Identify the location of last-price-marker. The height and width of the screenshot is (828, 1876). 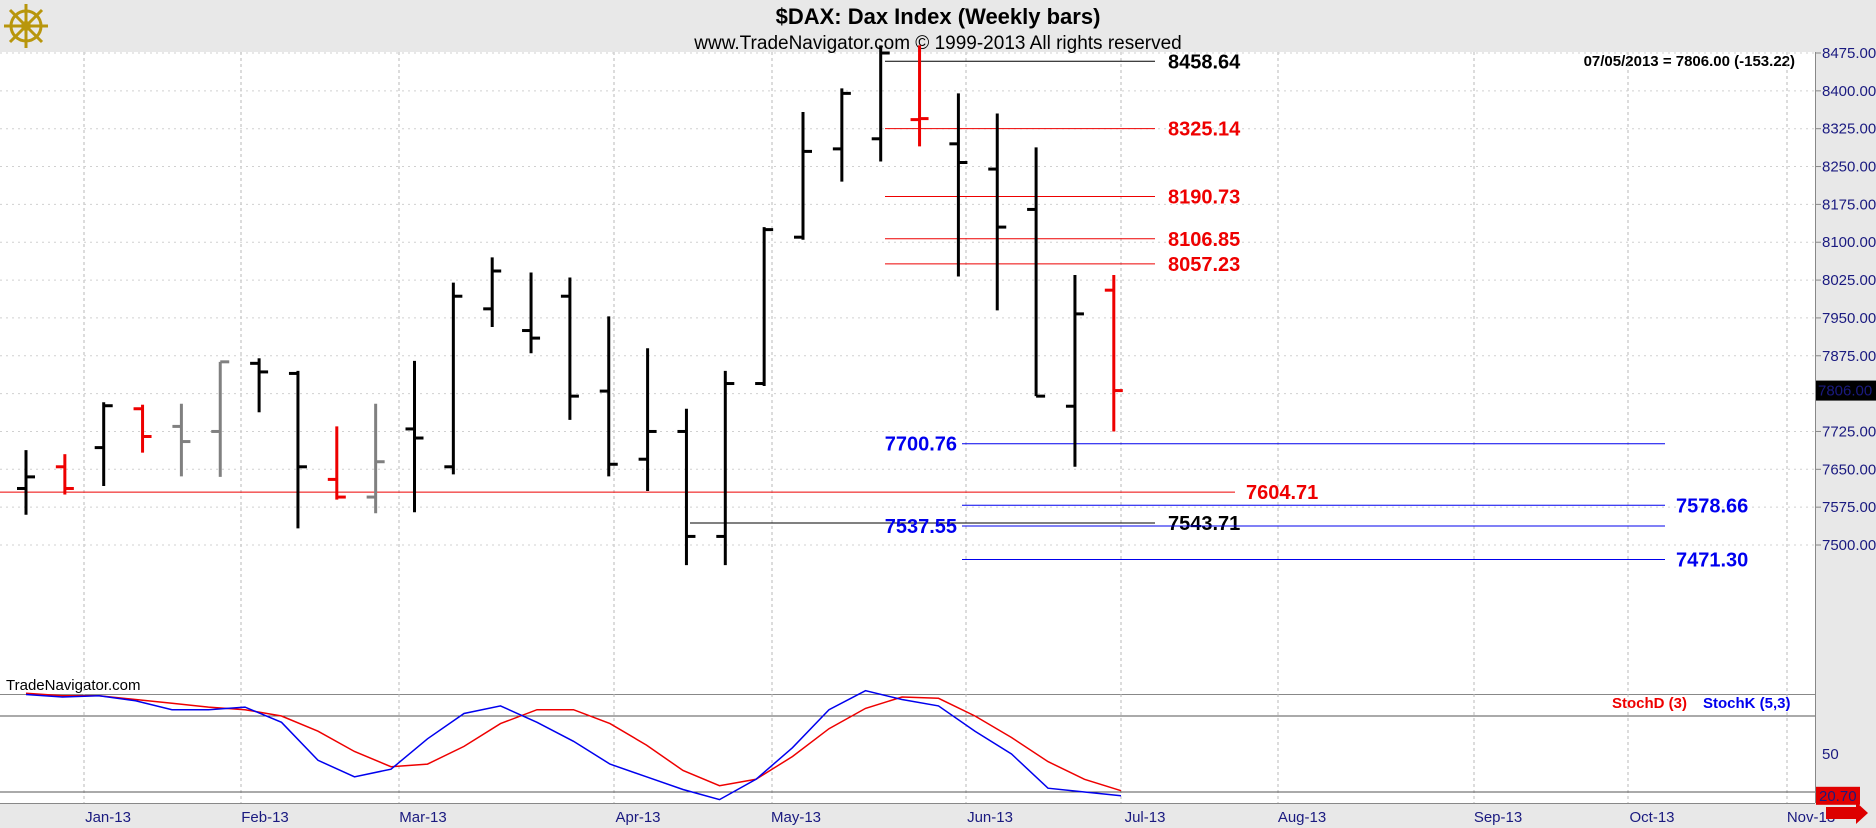
(1846, 390).